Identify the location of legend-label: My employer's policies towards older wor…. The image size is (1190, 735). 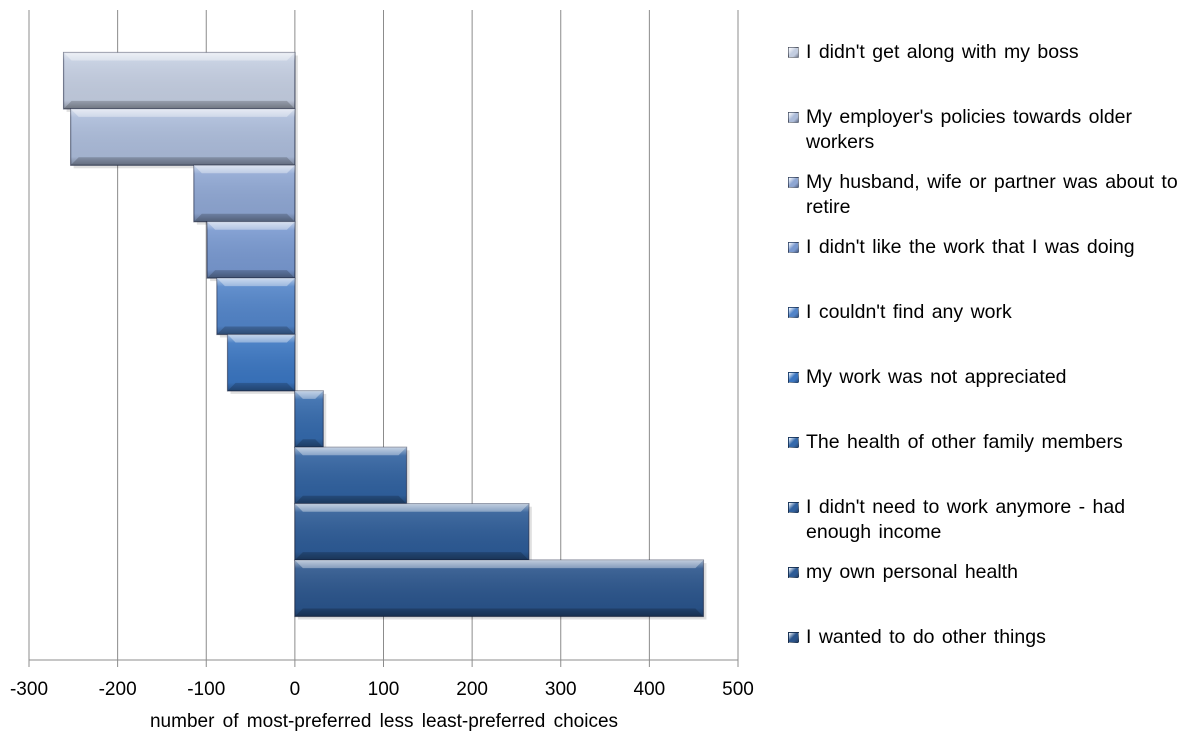
(969, 129).